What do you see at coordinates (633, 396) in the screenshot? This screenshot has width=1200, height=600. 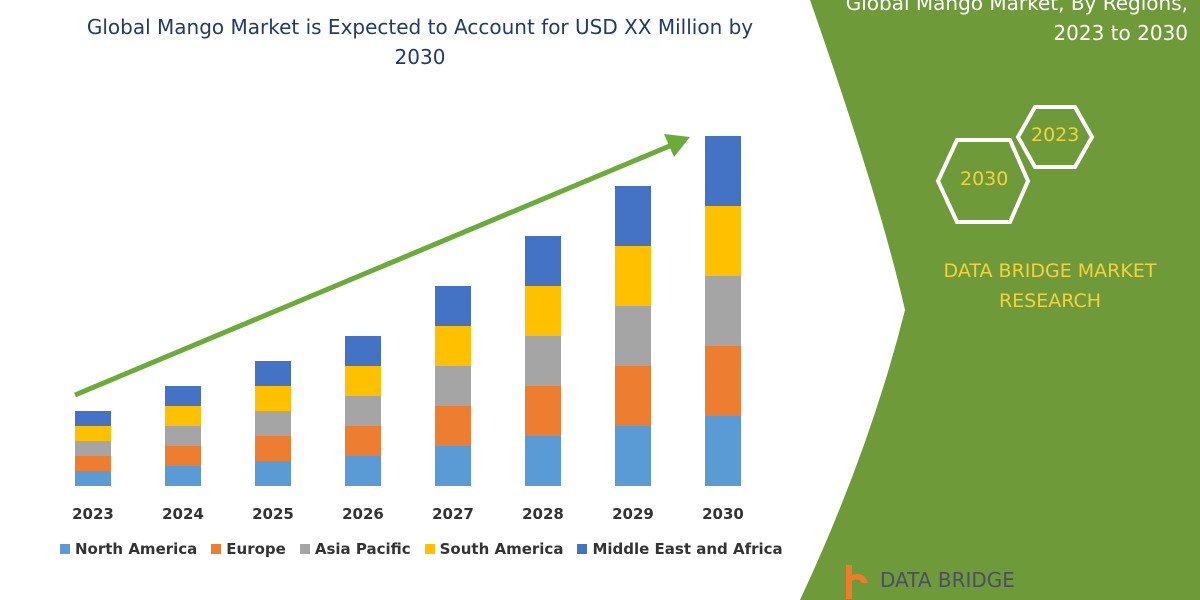 I see `bar-2029-europe` at bounding box center [633, 396].